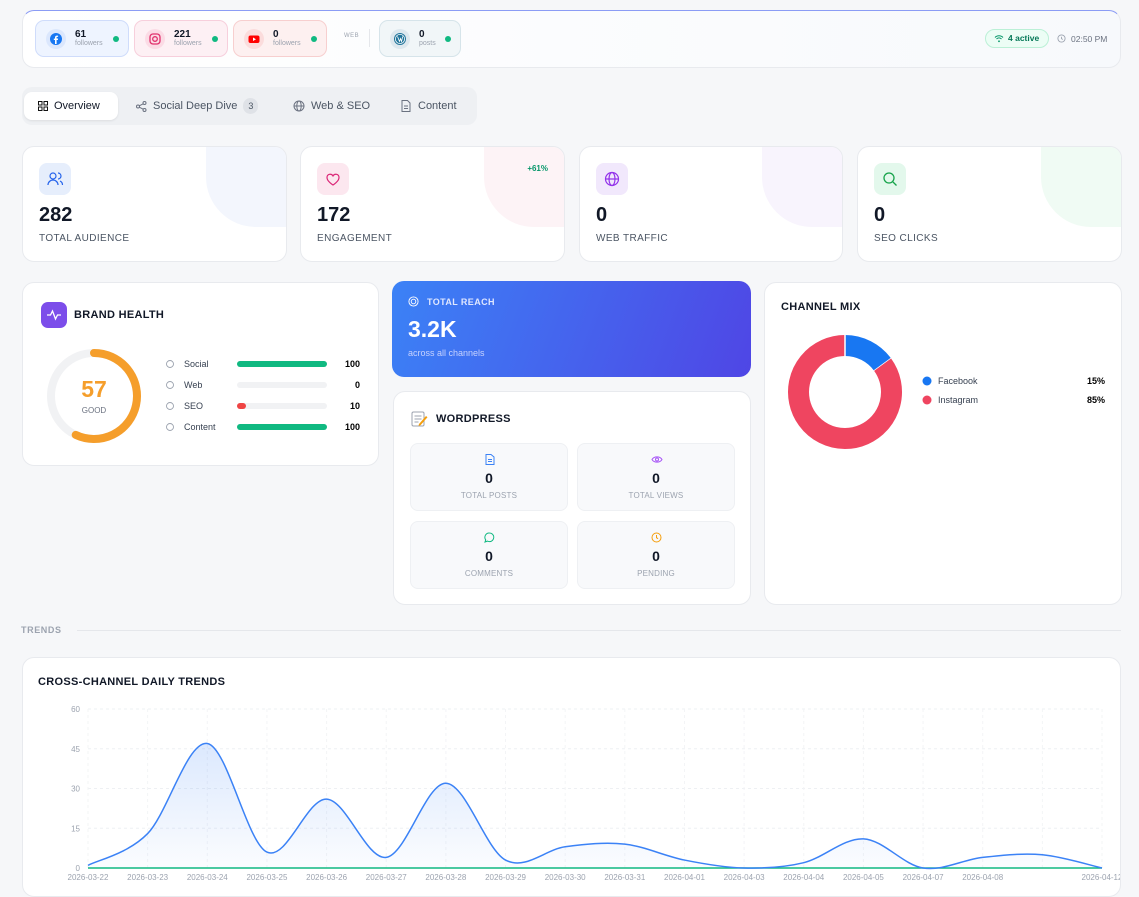 The image size is (1139, 897). I want to click on metric-value: 10, so click(355, 406).